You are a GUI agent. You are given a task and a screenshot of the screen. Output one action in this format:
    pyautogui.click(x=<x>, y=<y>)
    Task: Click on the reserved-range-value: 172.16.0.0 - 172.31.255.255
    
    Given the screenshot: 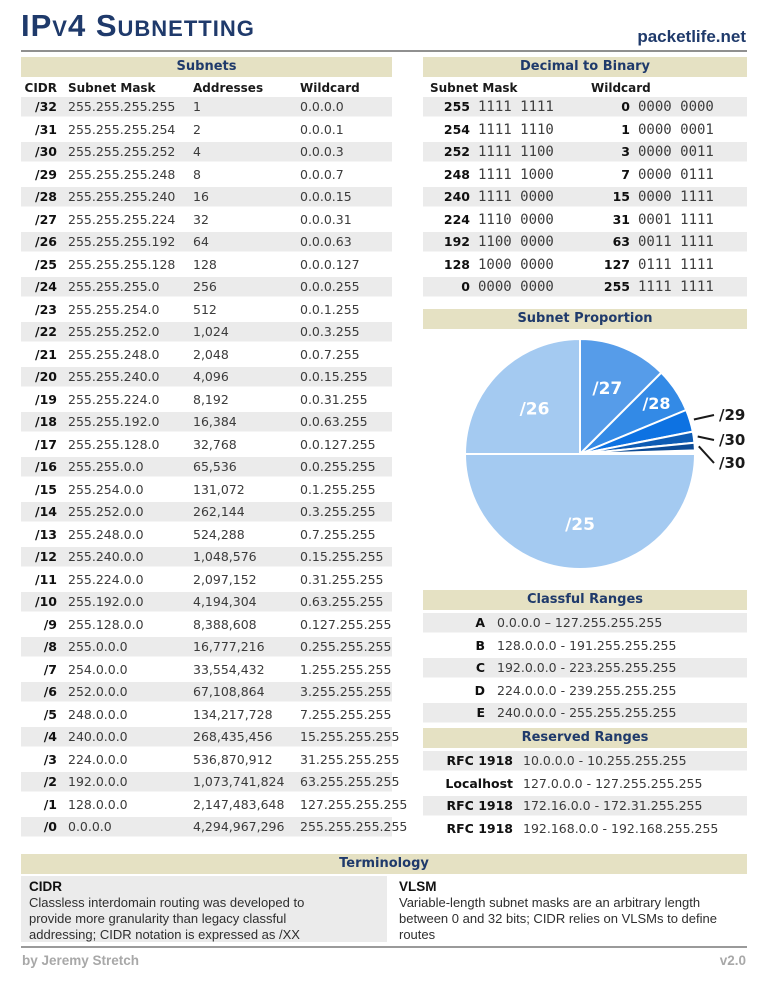 What is the action you would take?
    pyautogui.click(x=613, y=805)
    